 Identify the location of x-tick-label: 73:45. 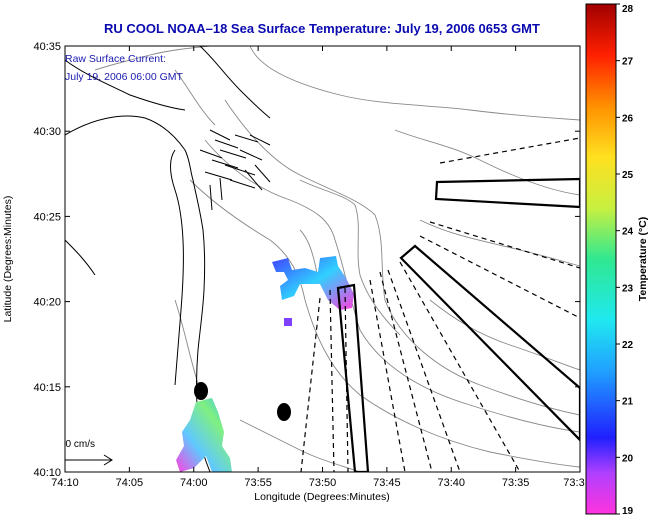
(387, 483).